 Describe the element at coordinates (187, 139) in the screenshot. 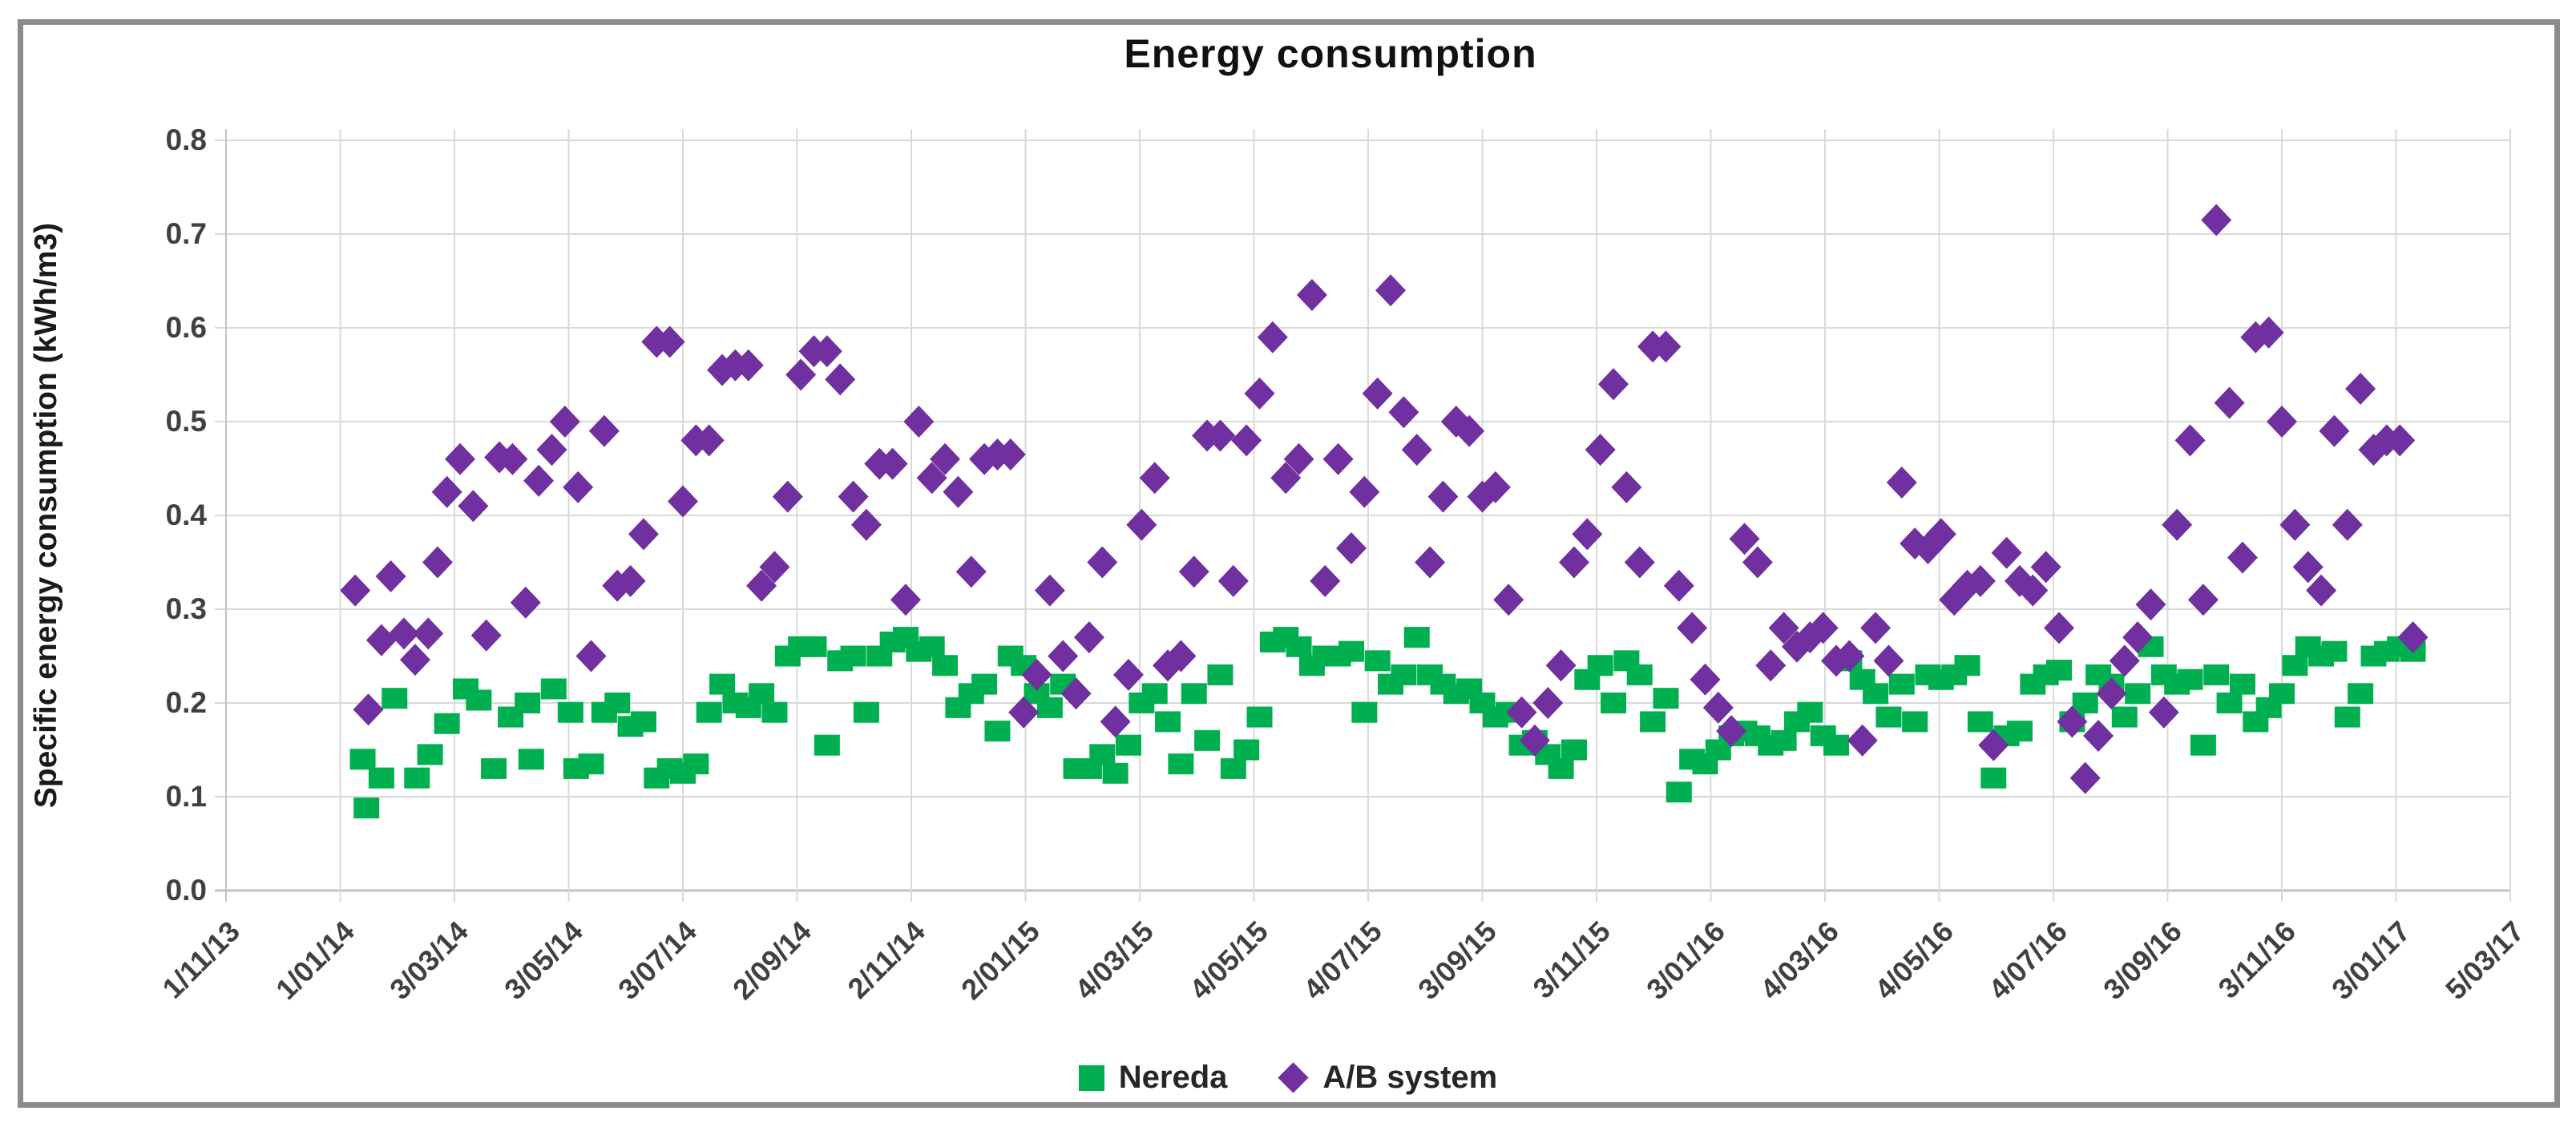

I see `y-tick-label: 0.8` at that location.